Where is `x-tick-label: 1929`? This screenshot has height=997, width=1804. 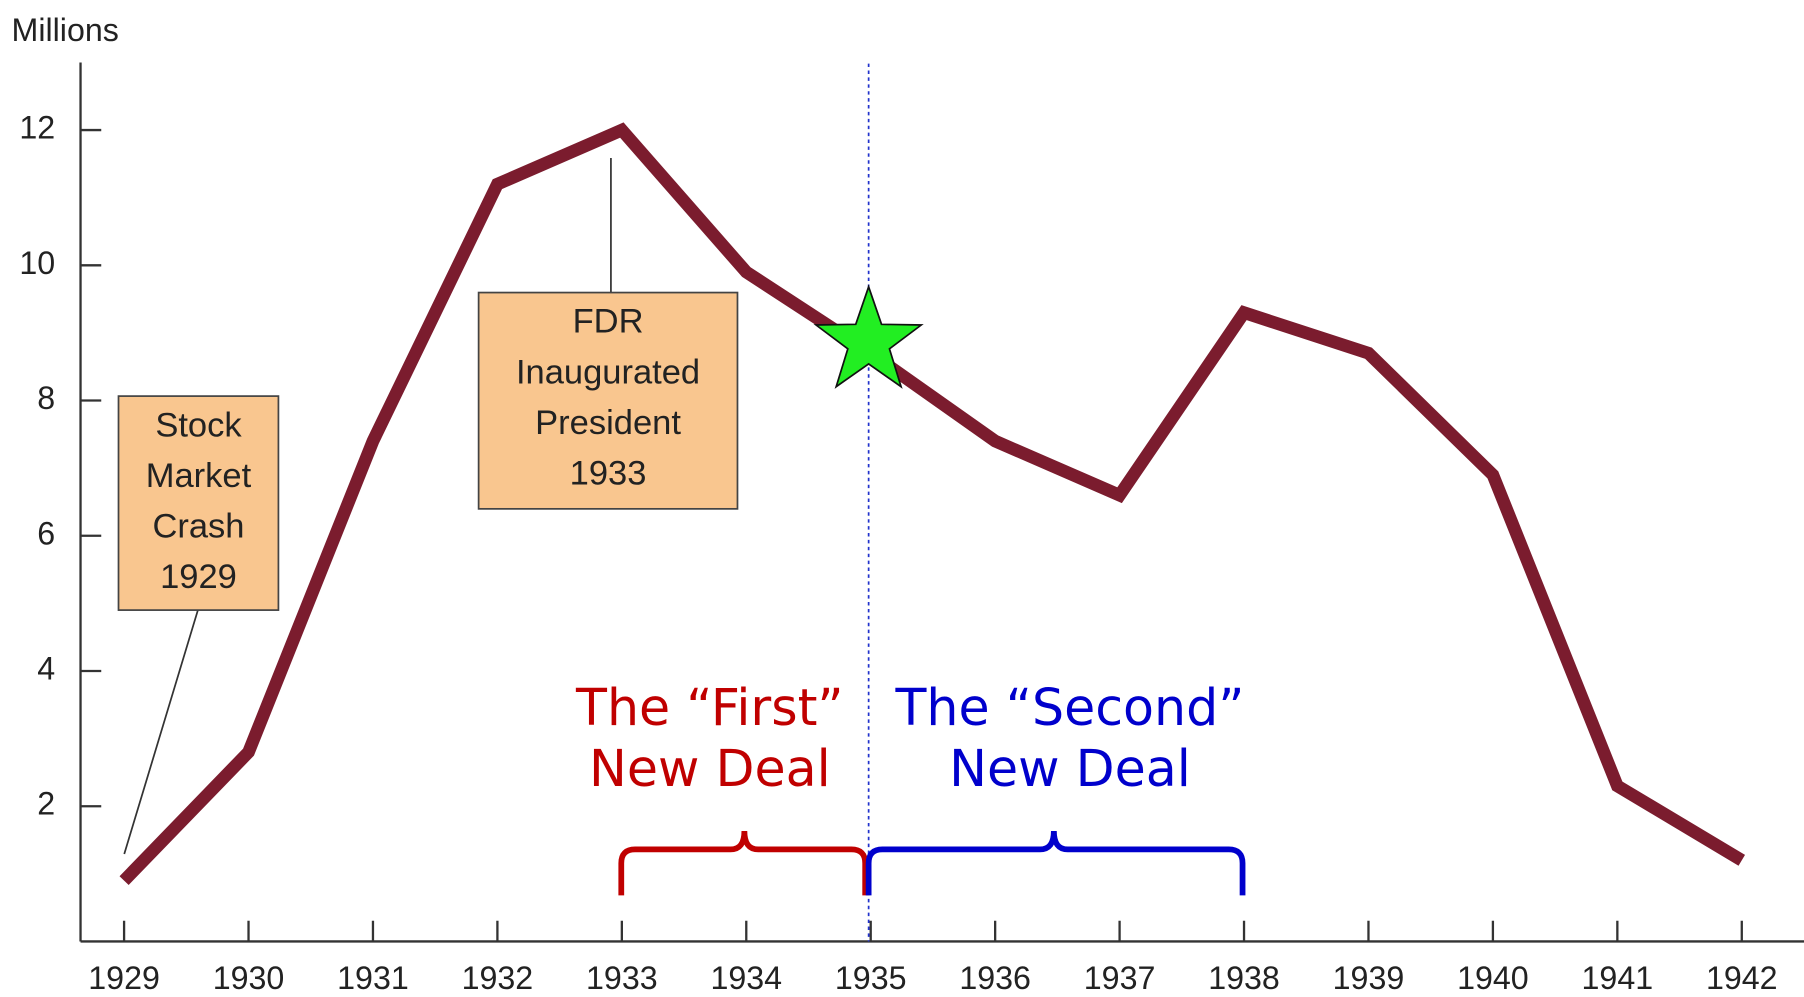
x-tick-label: 1929 is located at coordinates (124, 978).